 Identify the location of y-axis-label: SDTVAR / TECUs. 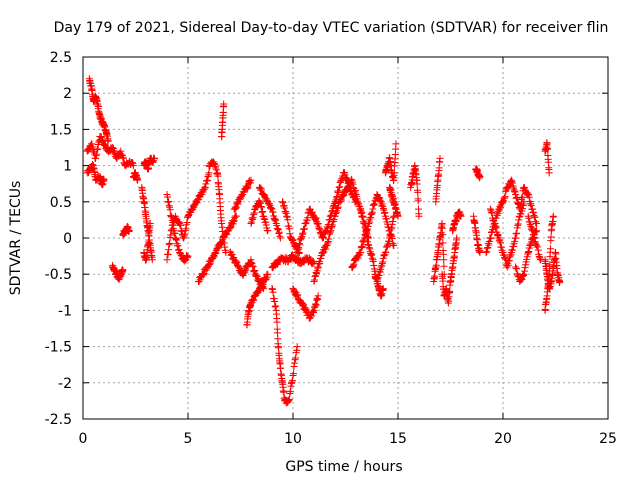
(16, 238).